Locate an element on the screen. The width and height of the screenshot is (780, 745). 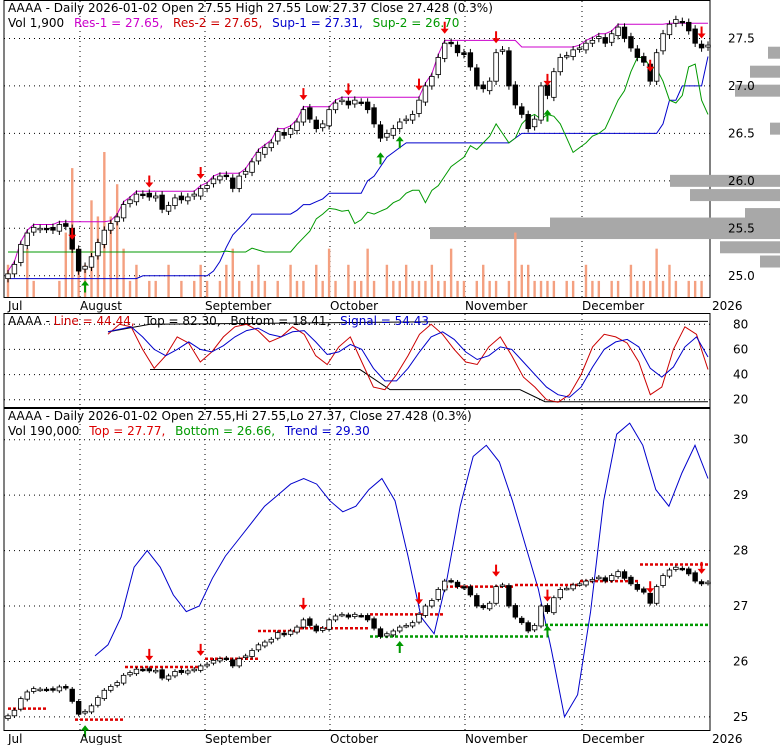
y-tick-label: 40 is located at coordinates (740, 375).